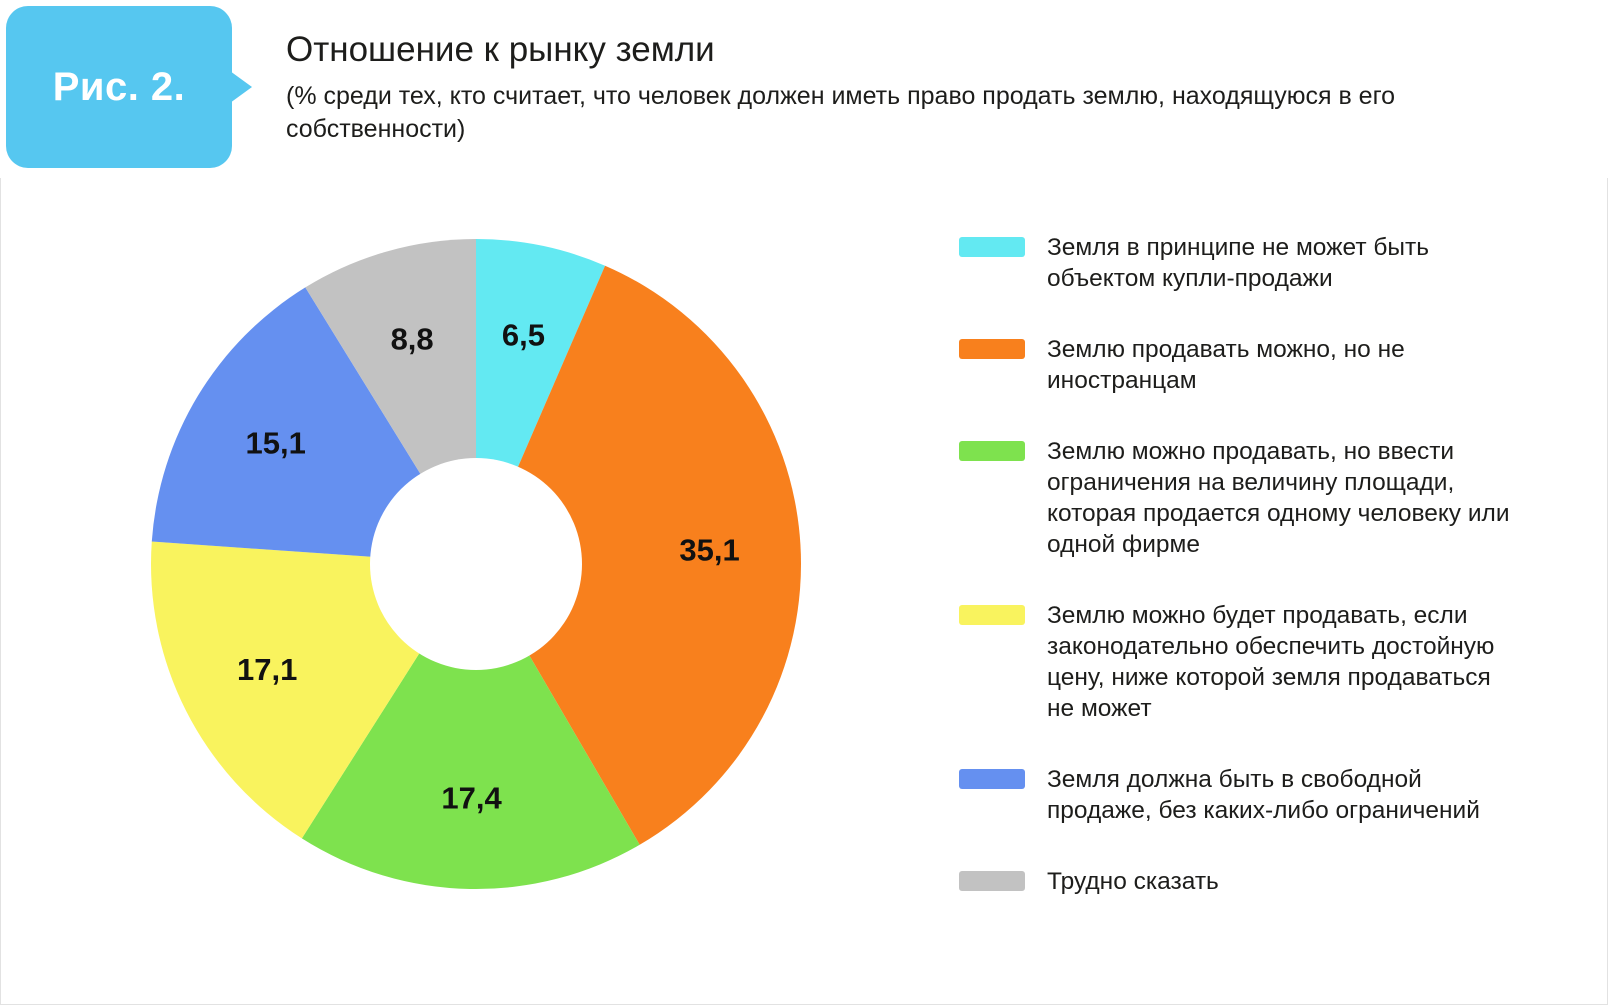  Describe the element at coordinates (241, 87) in the screenshot. I see `badge-tail-arrow` at that location.